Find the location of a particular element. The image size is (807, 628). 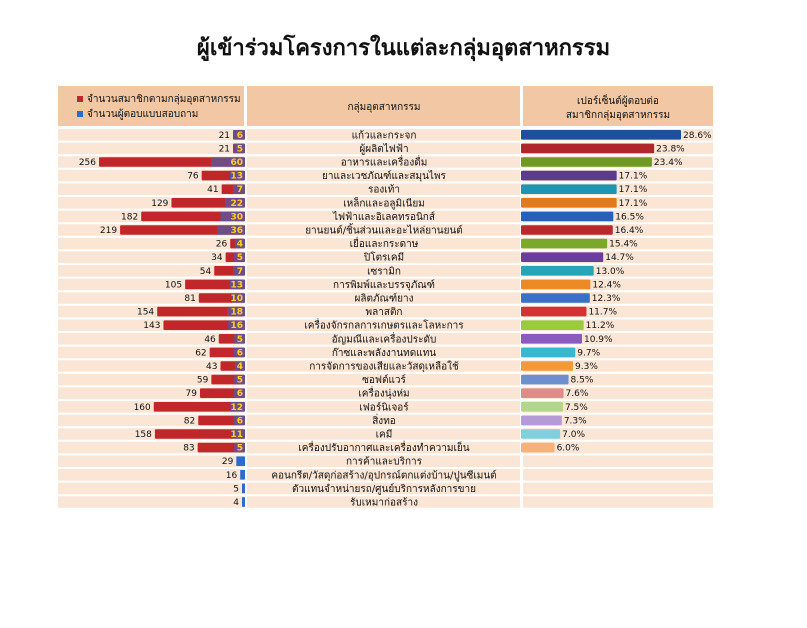

percent-value-label: 11.2% is located at coordinates (600, 326).